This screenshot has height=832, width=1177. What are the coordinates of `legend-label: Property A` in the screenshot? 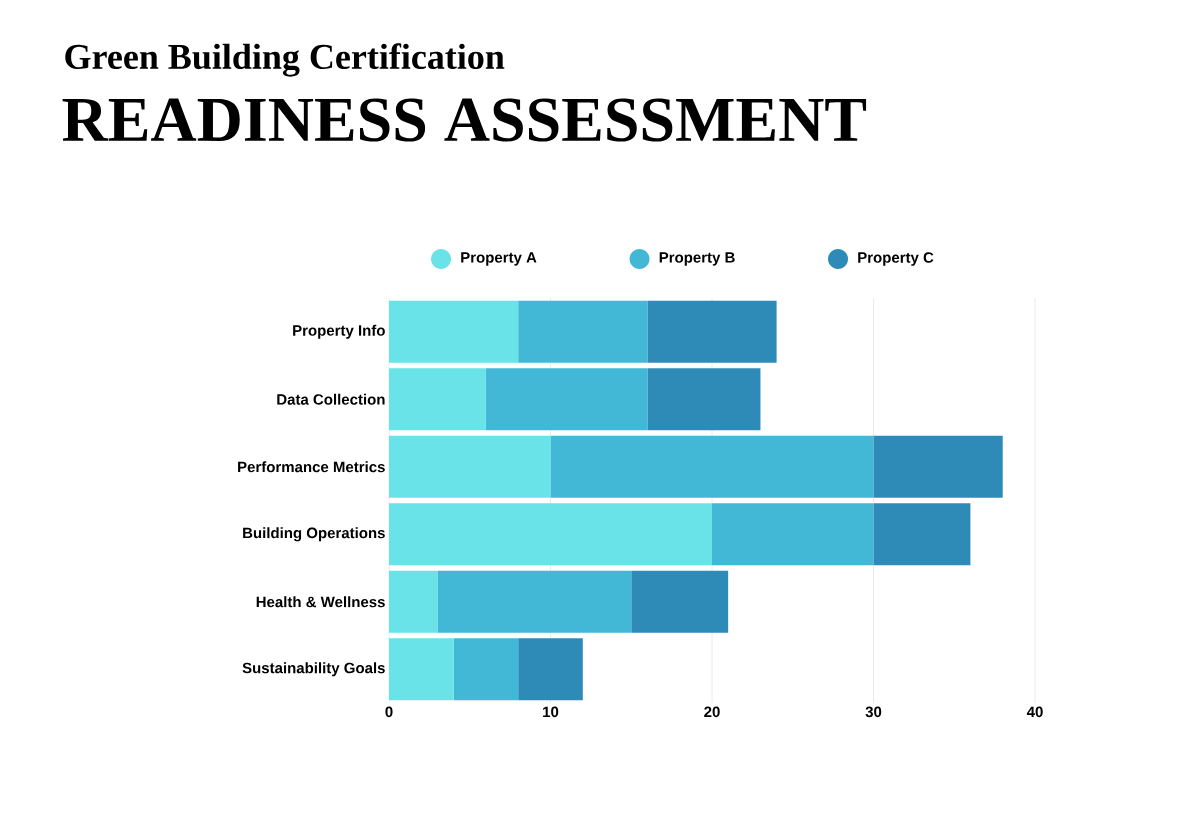 It's located at (499, 259).